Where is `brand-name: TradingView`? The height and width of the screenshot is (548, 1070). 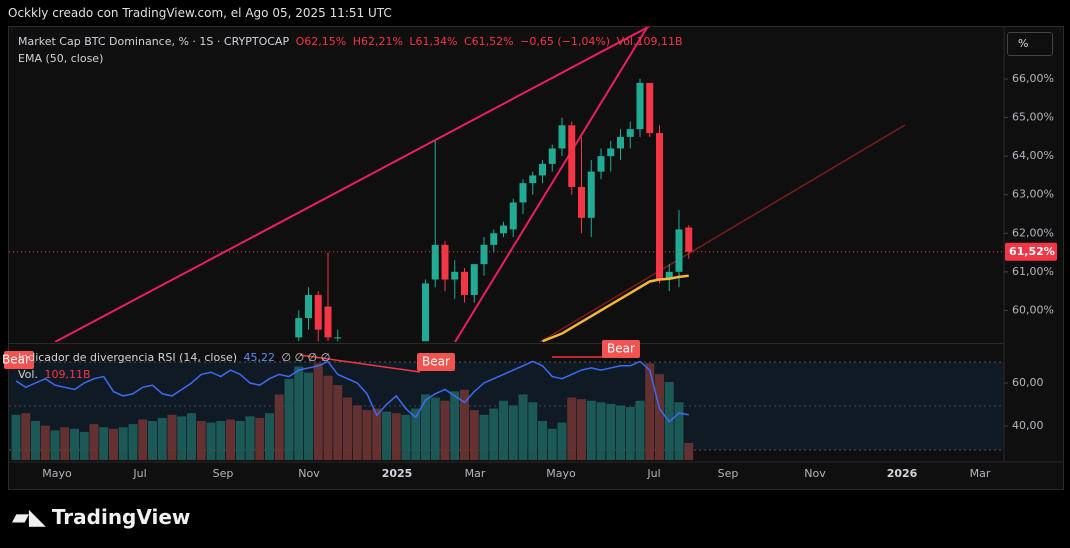
brand-name: TradingView is located at coordinates (121, 517).